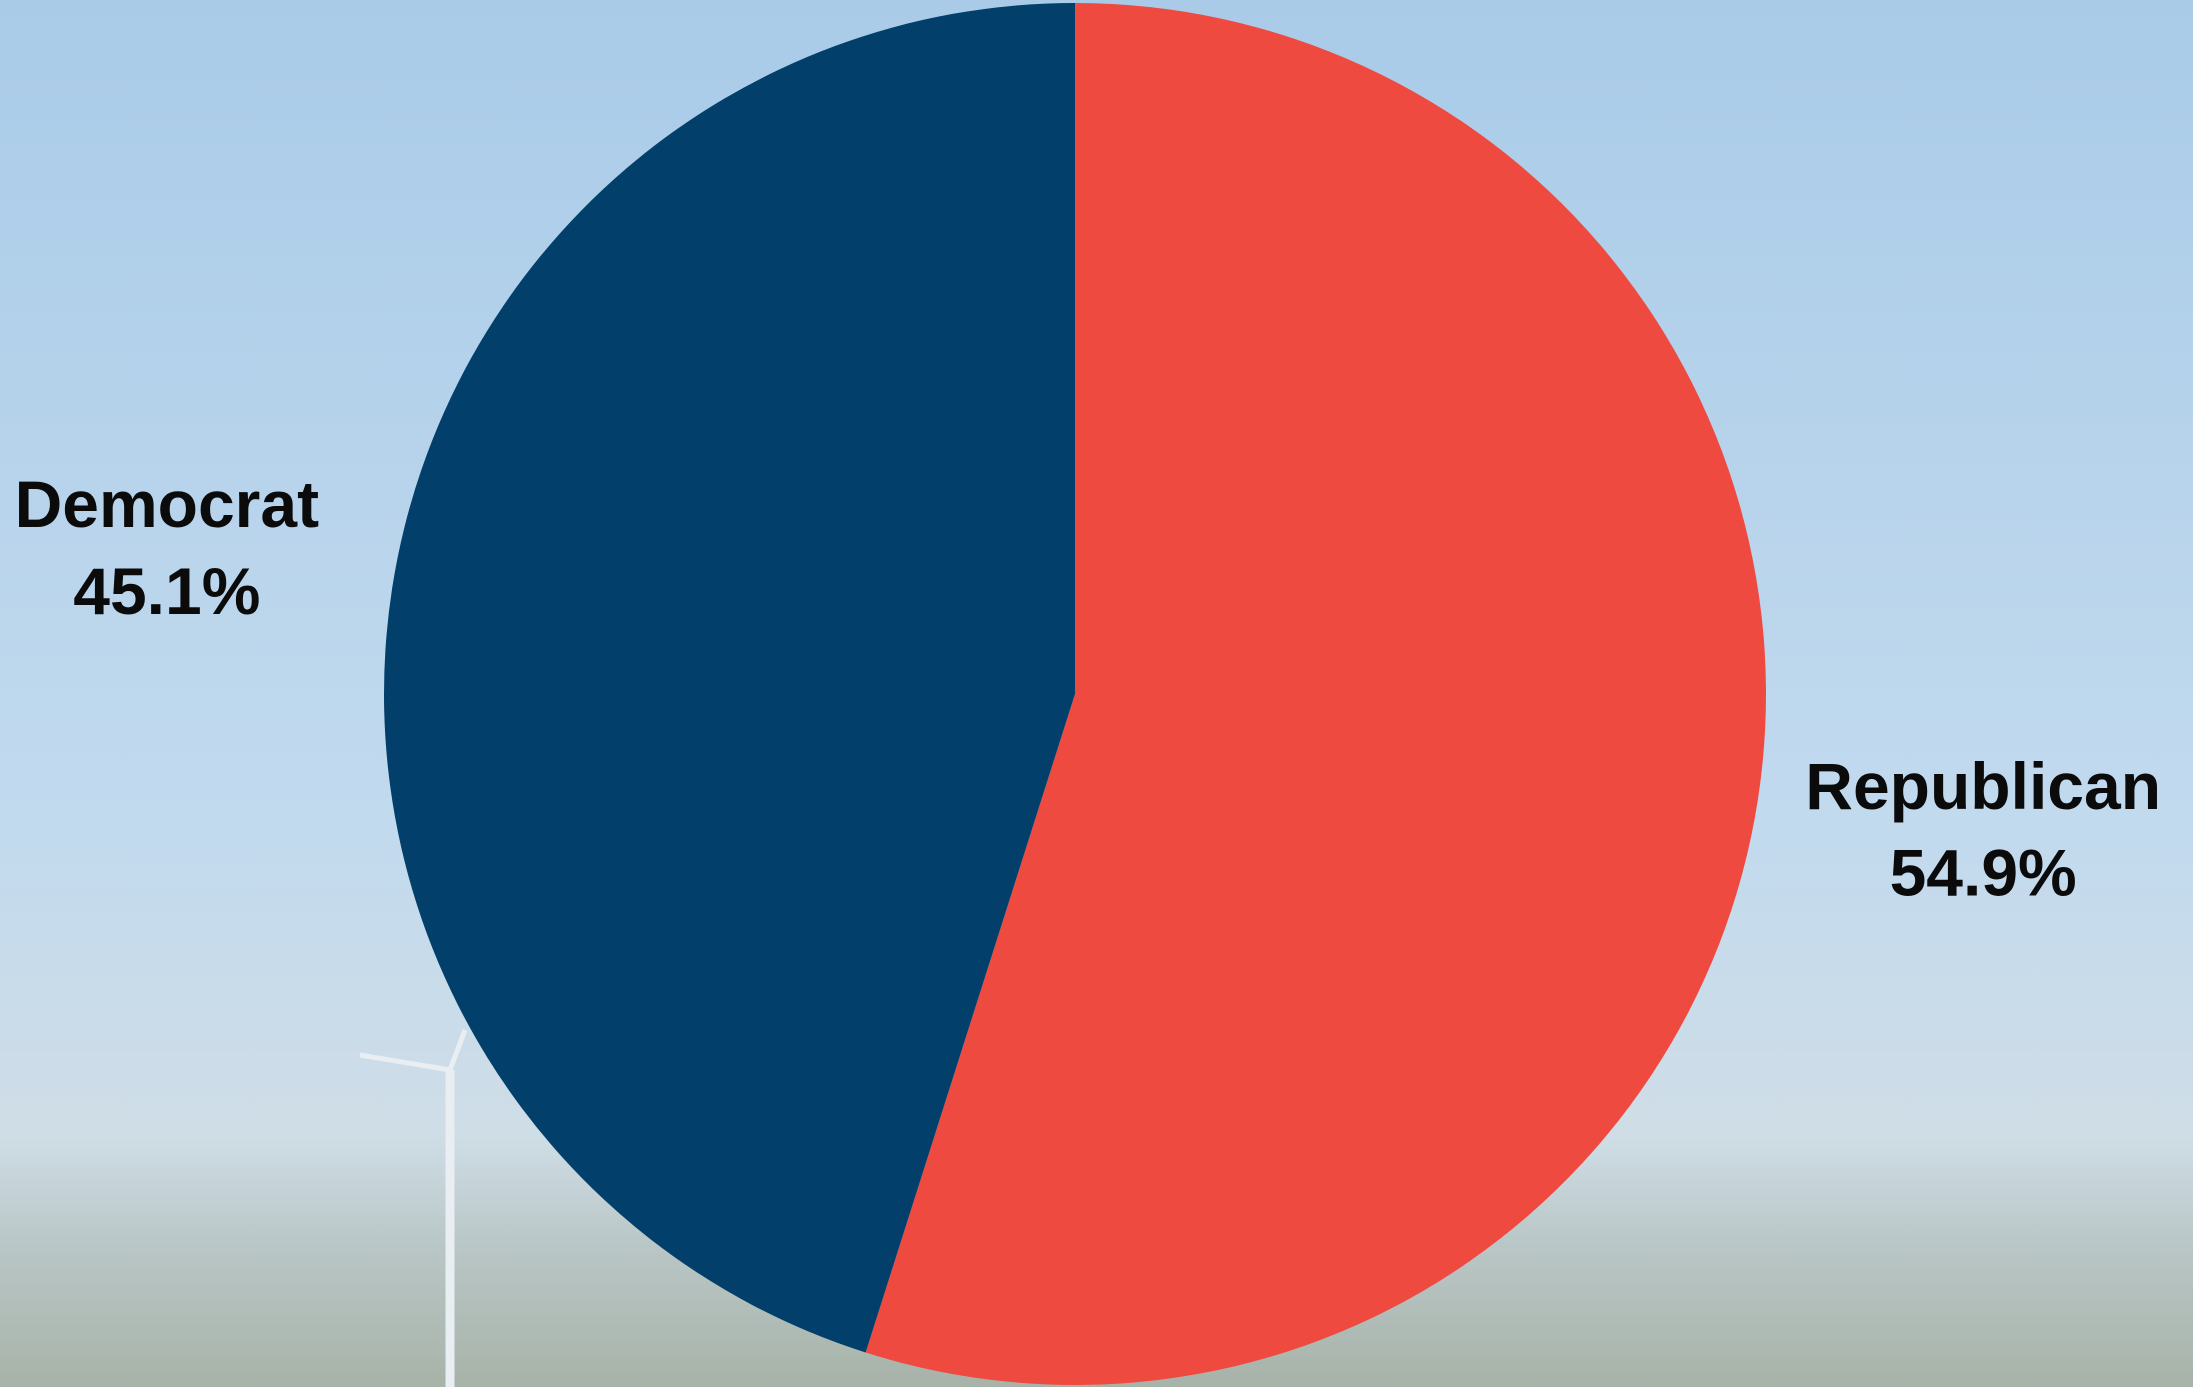 Image resolution: width=2193 pixels, height=1387 pixels. What do you see at coordinates (1983, 786) in the screenshot?
I see `slice-label: Republican` at bounding box center [1983, 786].